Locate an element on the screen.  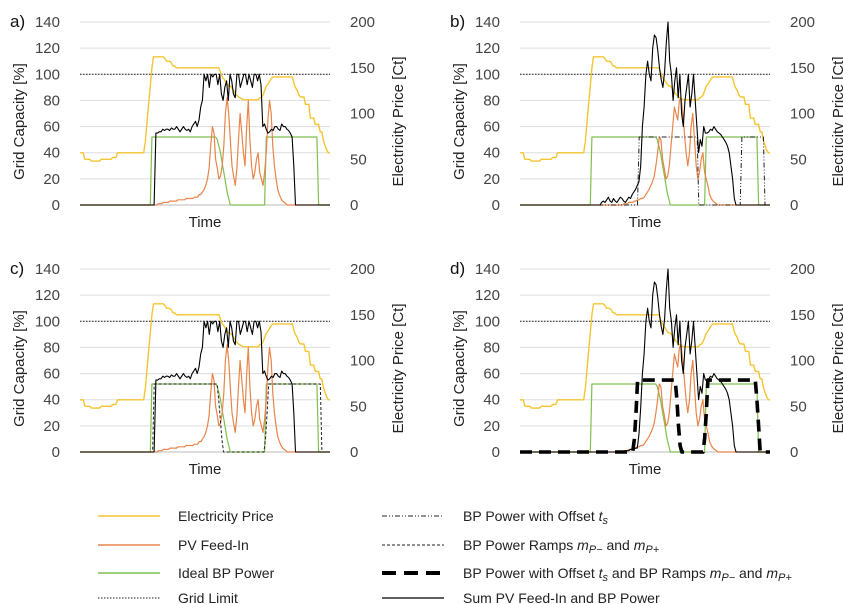
legend-label-offset: BP Power with Offset ts is located at coordinates (536, 517).